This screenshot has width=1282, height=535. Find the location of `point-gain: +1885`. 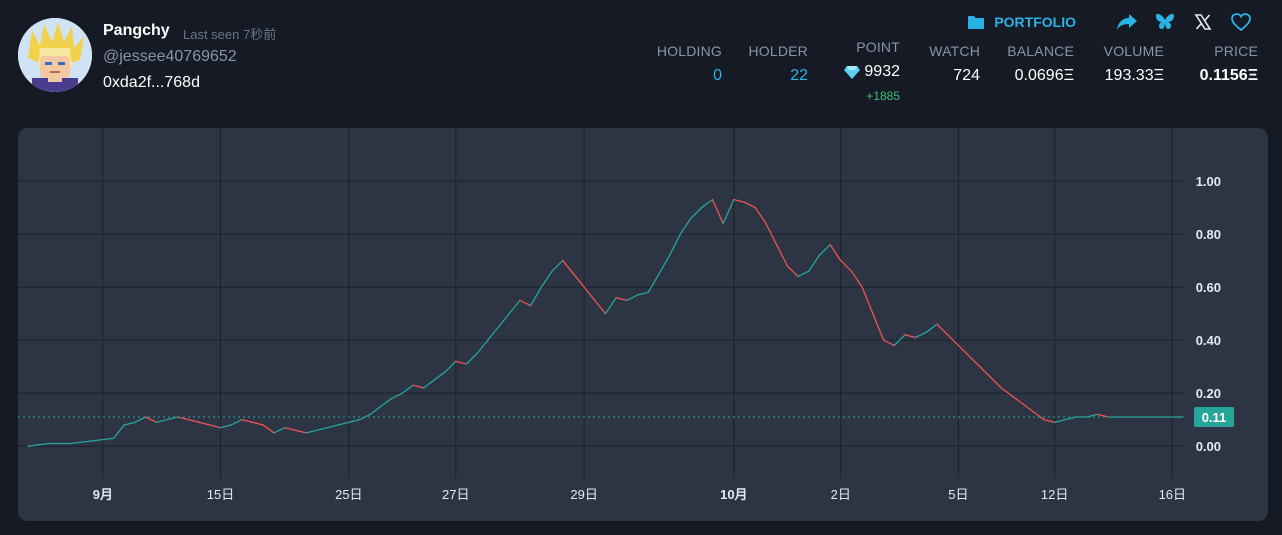

point-gain: +1885 is located at coordinates (883, 96).